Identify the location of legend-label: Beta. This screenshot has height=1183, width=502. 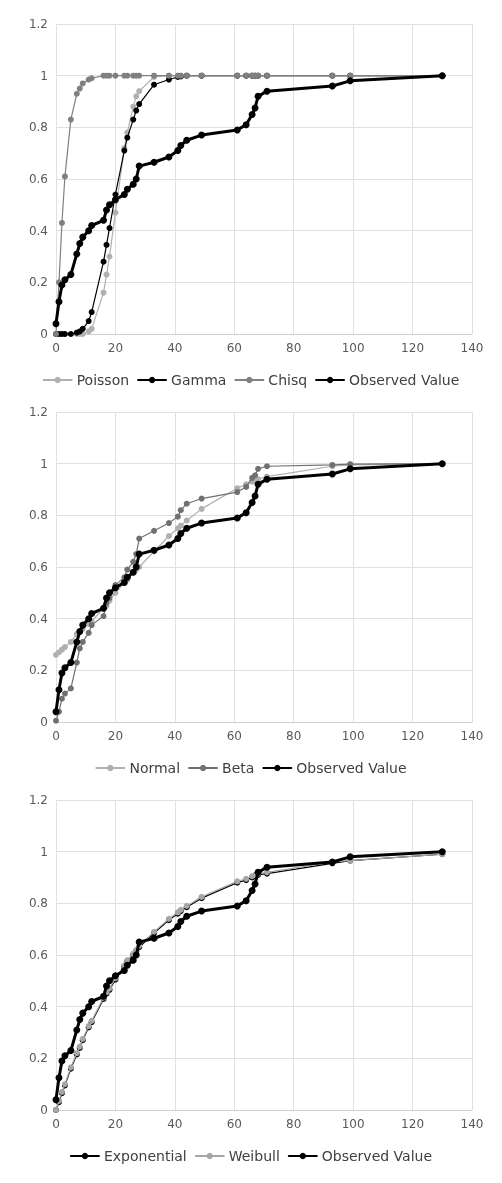
(238, 768).